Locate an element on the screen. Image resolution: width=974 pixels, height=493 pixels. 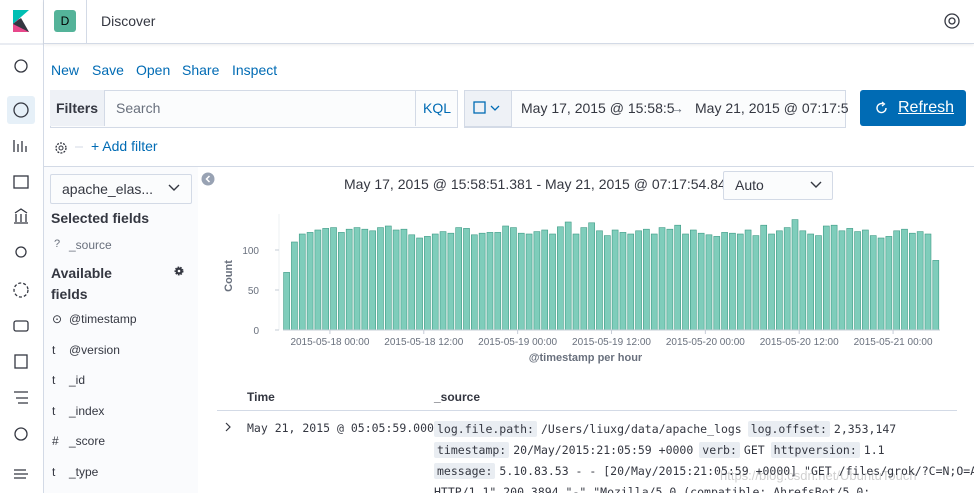
kql-label: KQL is located at coordinates (436, 108).